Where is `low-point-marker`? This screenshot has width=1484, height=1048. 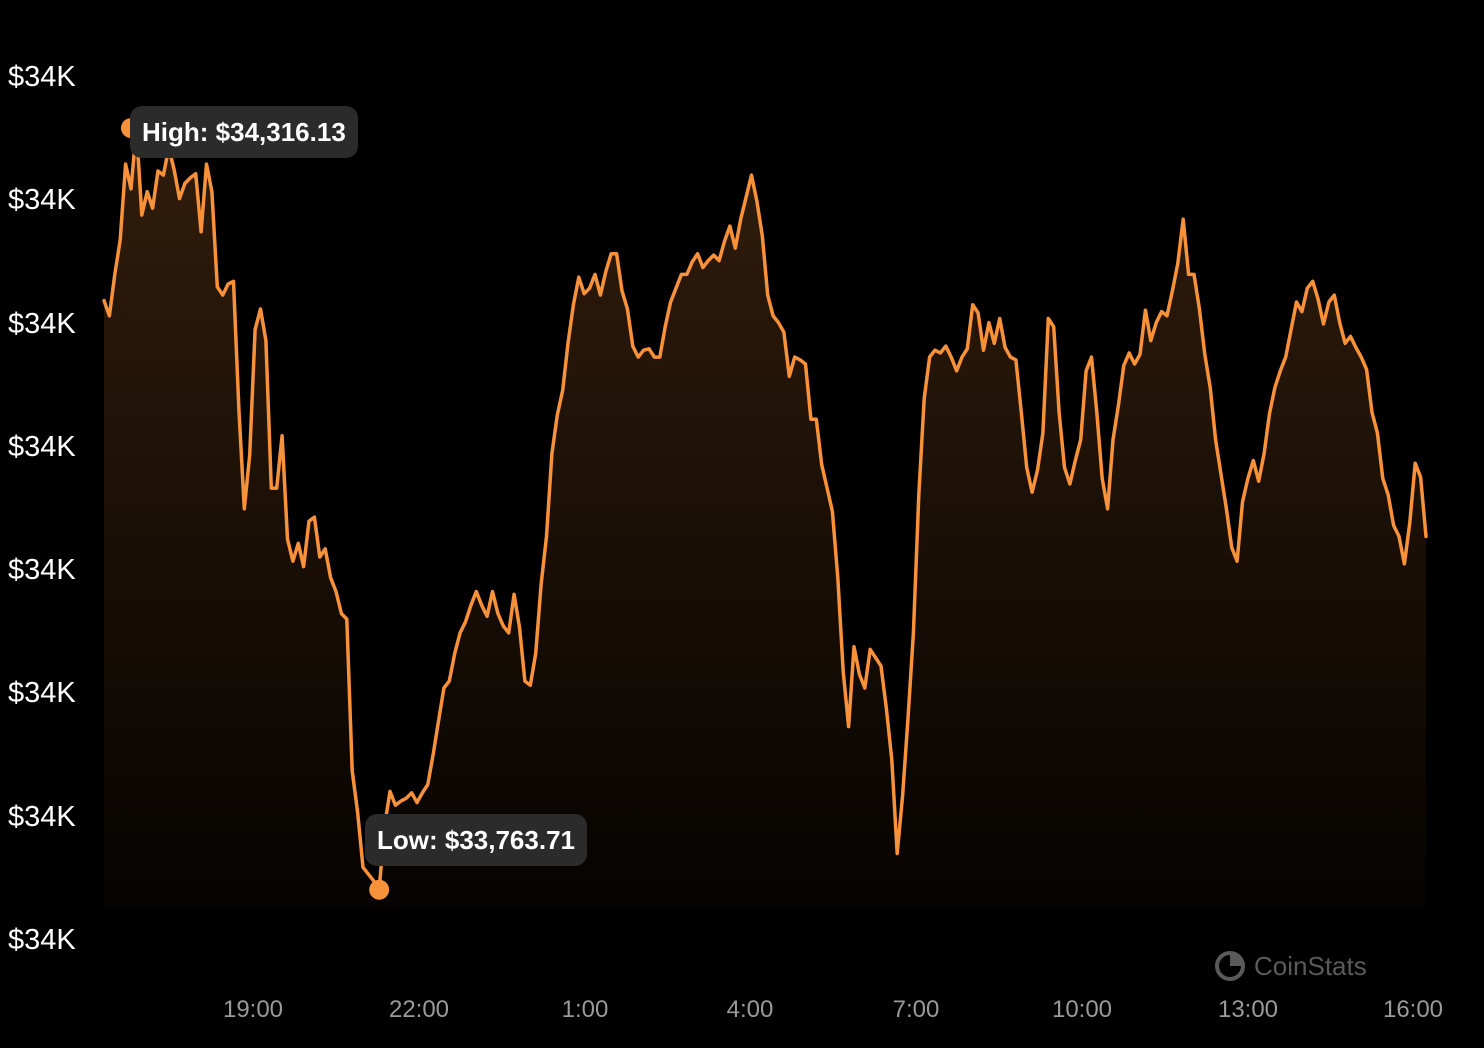
low-point-marker is located at coordinates (379, 889).